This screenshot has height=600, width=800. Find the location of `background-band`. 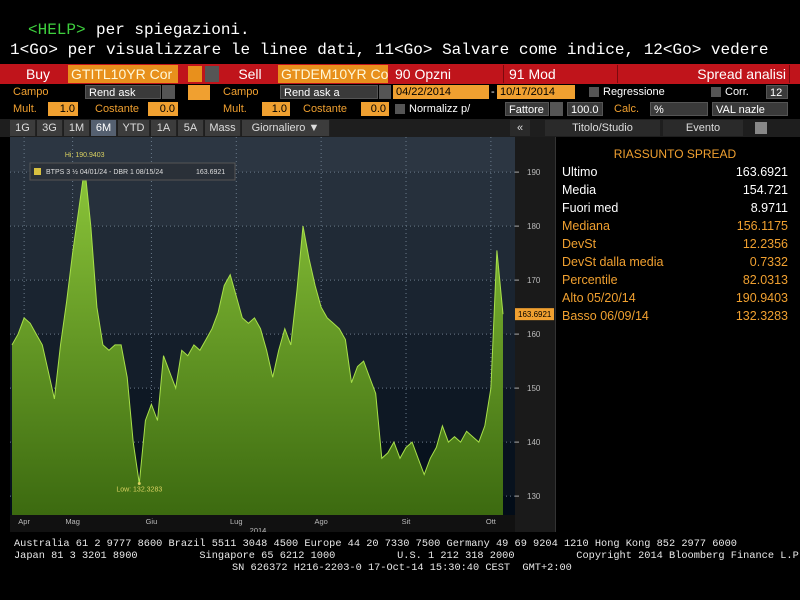

background-band is located at coordinates (262, 199).